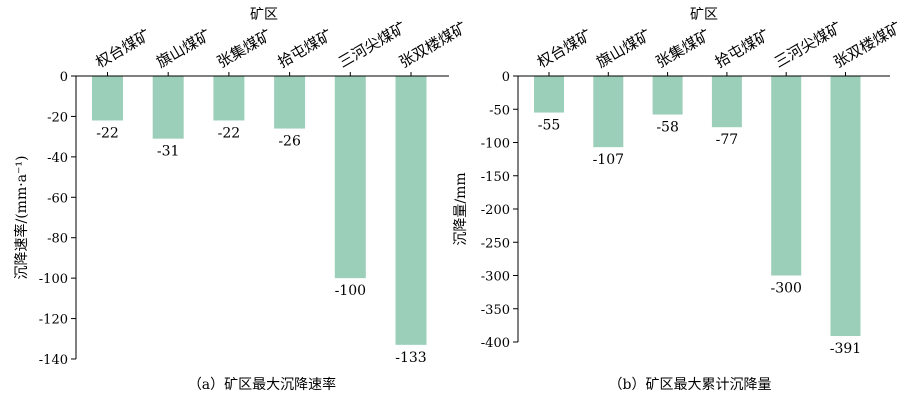 The height and width of the screenshot is (405, 906). I want to click on chart0-y-tick-label-0: 0, so click(64, 77).